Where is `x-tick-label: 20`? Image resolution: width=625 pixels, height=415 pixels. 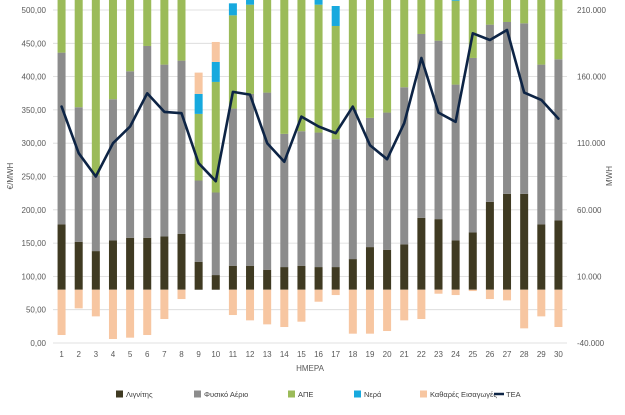 x-tick-label: 20 is located at coordinates (387, 354).